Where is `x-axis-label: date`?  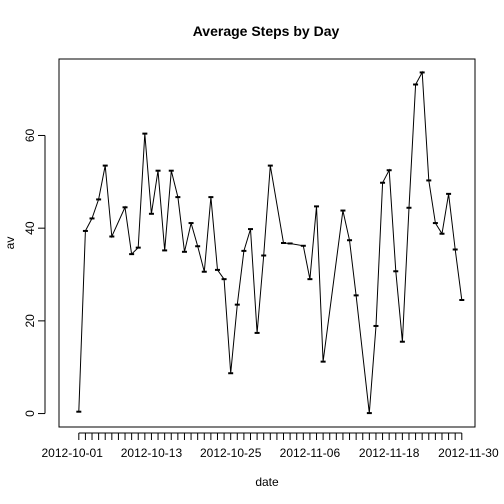
x-axis-label: date is located at coordinates (267, 482).